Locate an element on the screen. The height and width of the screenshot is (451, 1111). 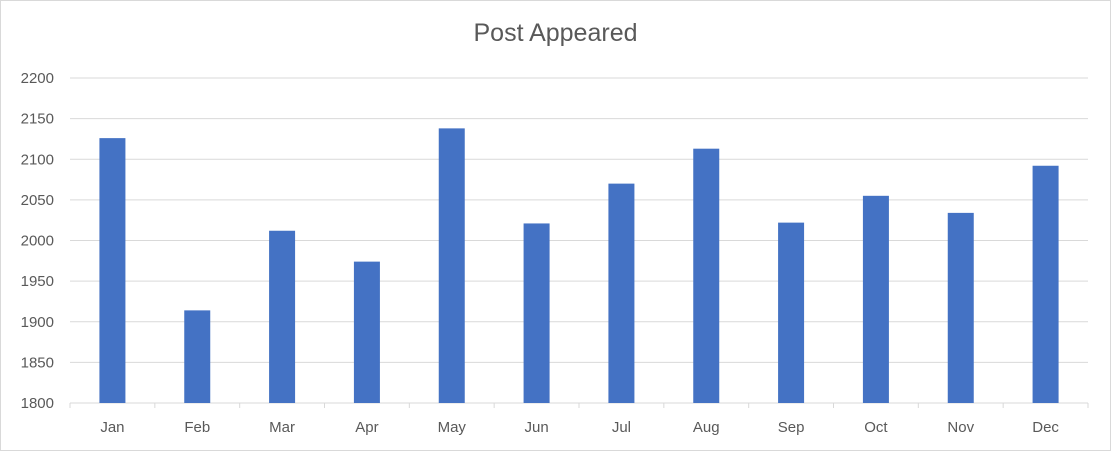
bar-apr is located at coordinates (366, 332).